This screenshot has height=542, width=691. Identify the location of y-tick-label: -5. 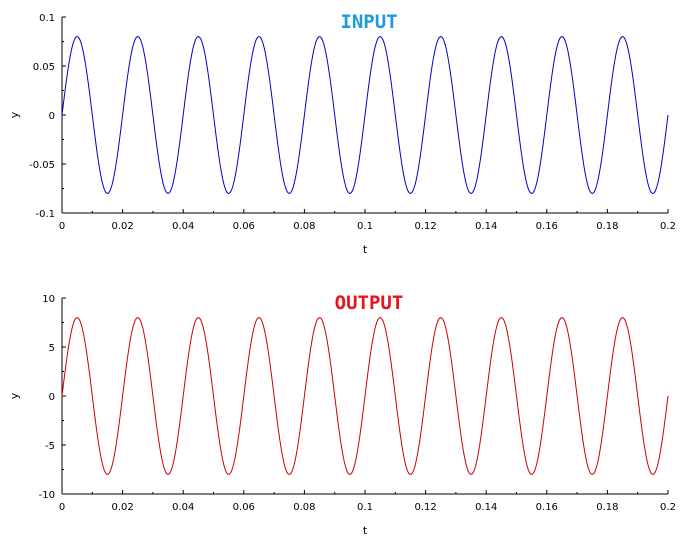
(50, 446).